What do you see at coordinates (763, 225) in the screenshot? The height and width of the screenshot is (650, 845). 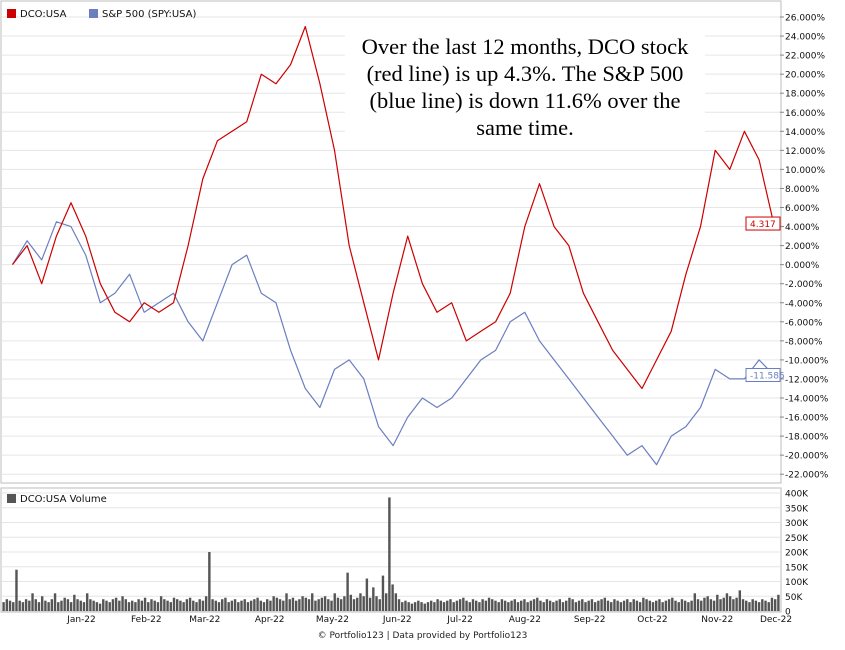 I see `end-value-label: 4.317` at bounding box center [763, 225].